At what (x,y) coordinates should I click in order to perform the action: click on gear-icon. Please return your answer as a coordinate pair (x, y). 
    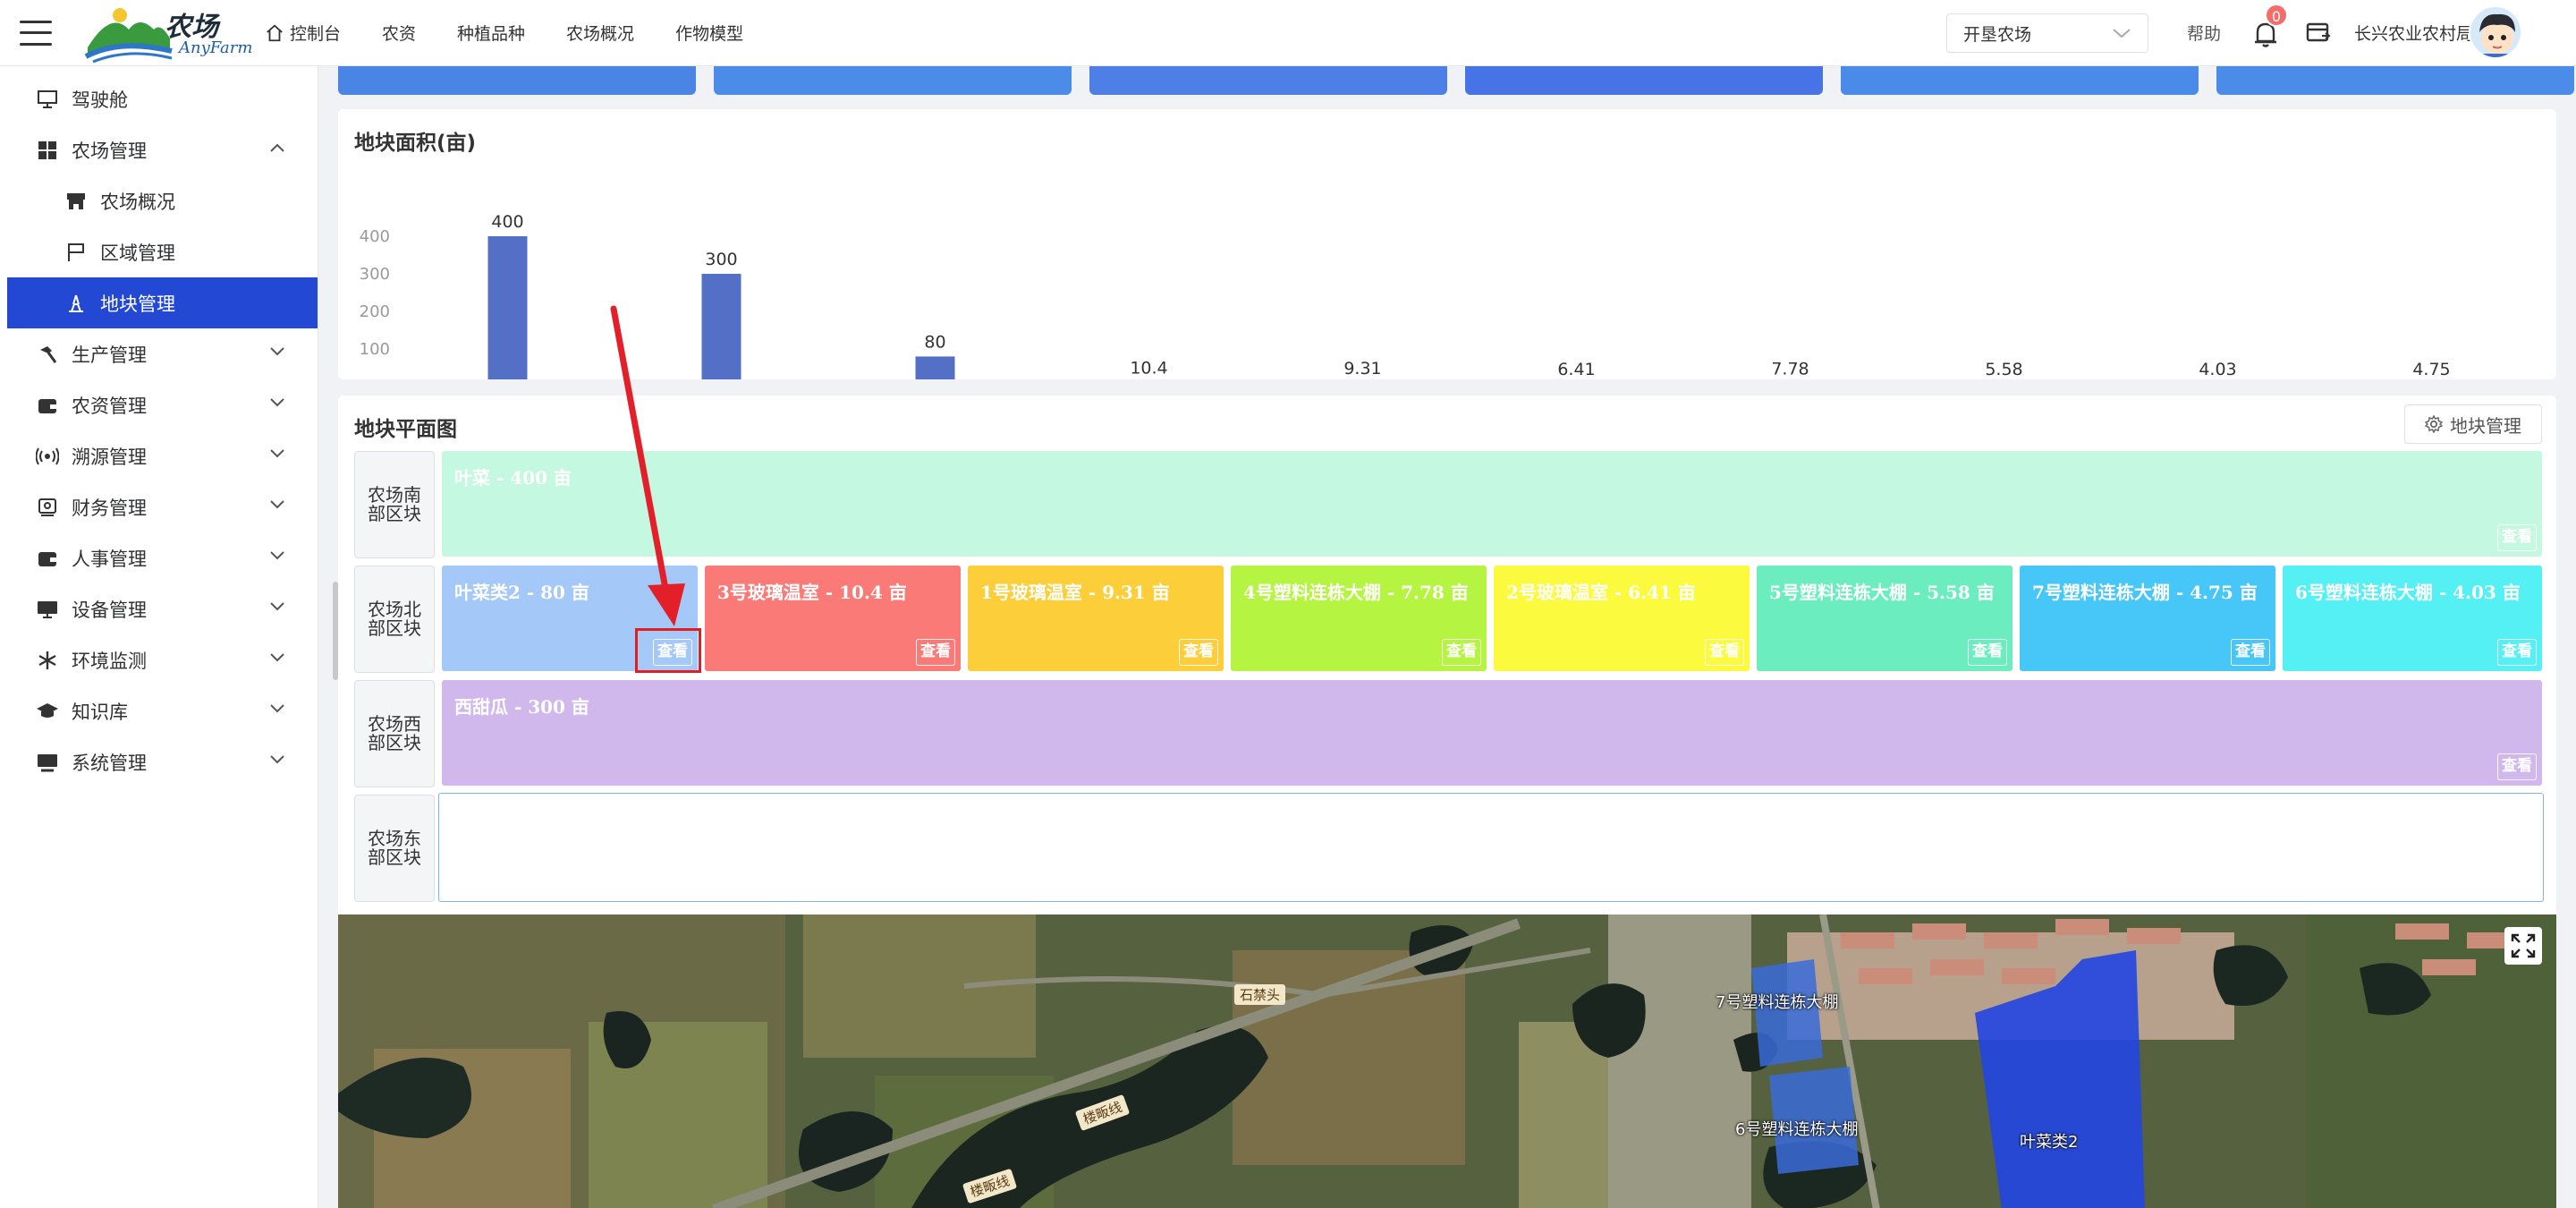
    Looking at the image, I should click on (2434, 424).